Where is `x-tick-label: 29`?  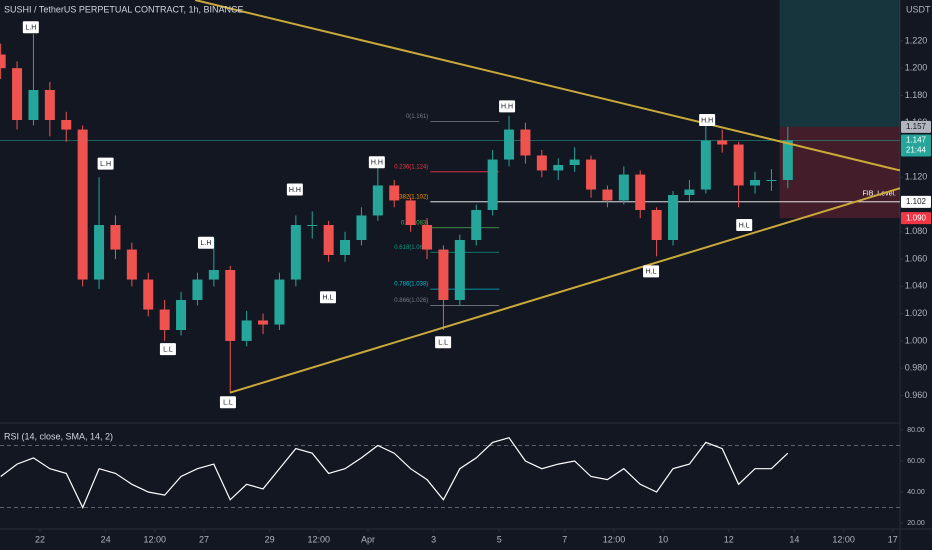 x-tick-label: 29 is located at coordinates (270, 539).